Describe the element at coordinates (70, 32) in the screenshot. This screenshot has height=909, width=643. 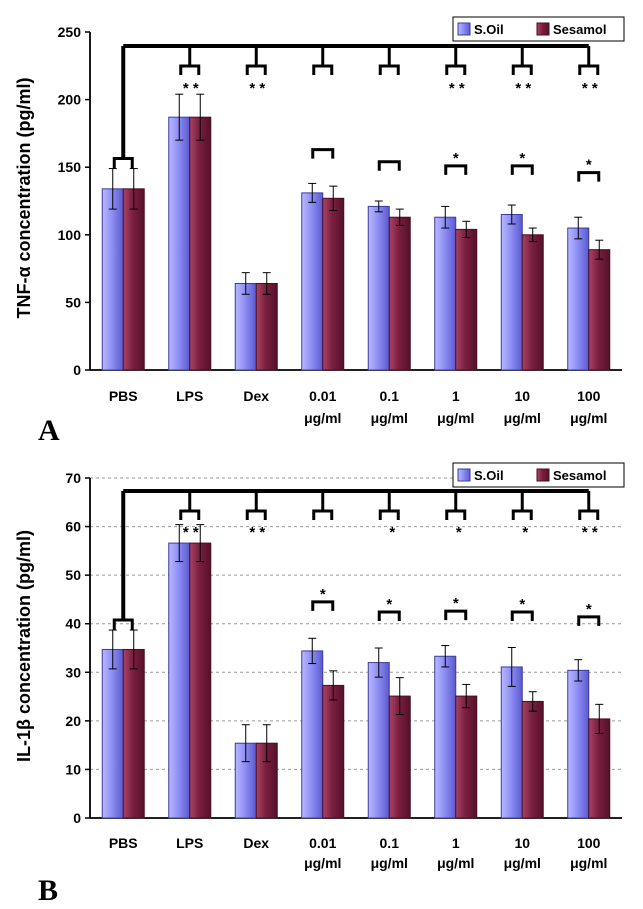
I see `y-tick-label: 250` at that location.